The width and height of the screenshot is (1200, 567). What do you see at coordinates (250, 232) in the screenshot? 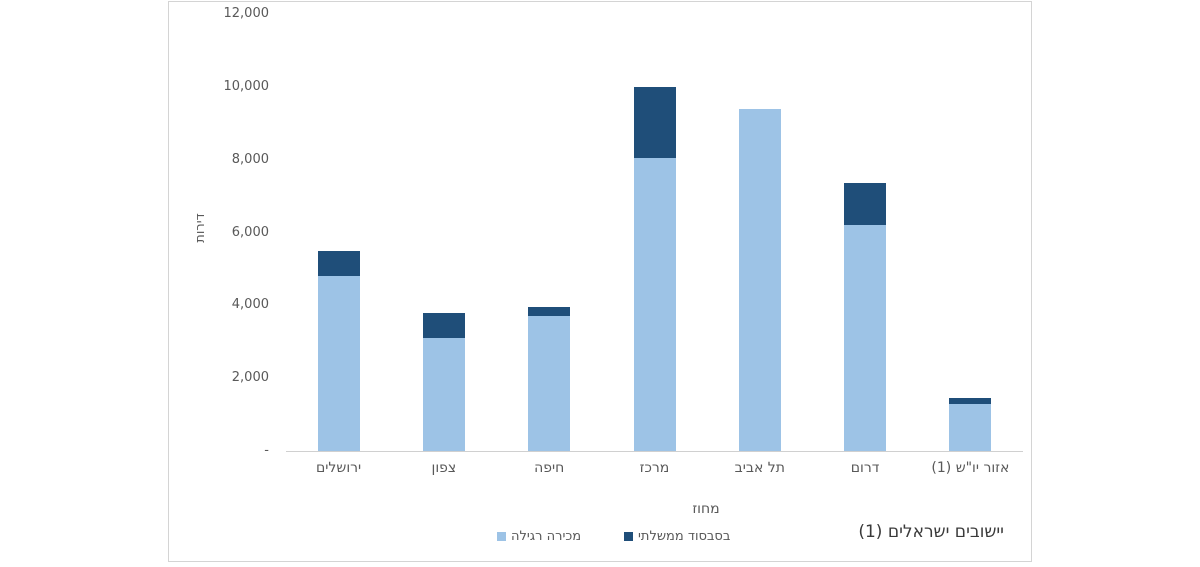
I see `y-axis-tick-label: 6,000` at bounding box center [250, 232].